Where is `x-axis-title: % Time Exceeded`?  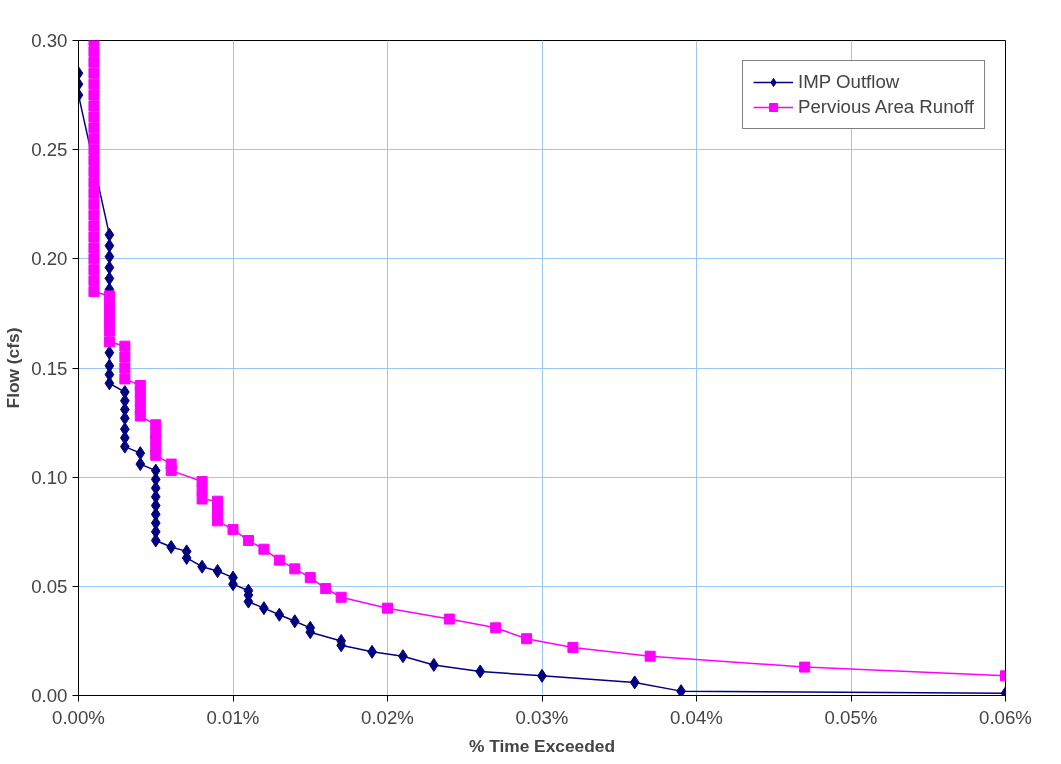 x-axis-title: % Time Exceeded is located at coordinates (542, 745).